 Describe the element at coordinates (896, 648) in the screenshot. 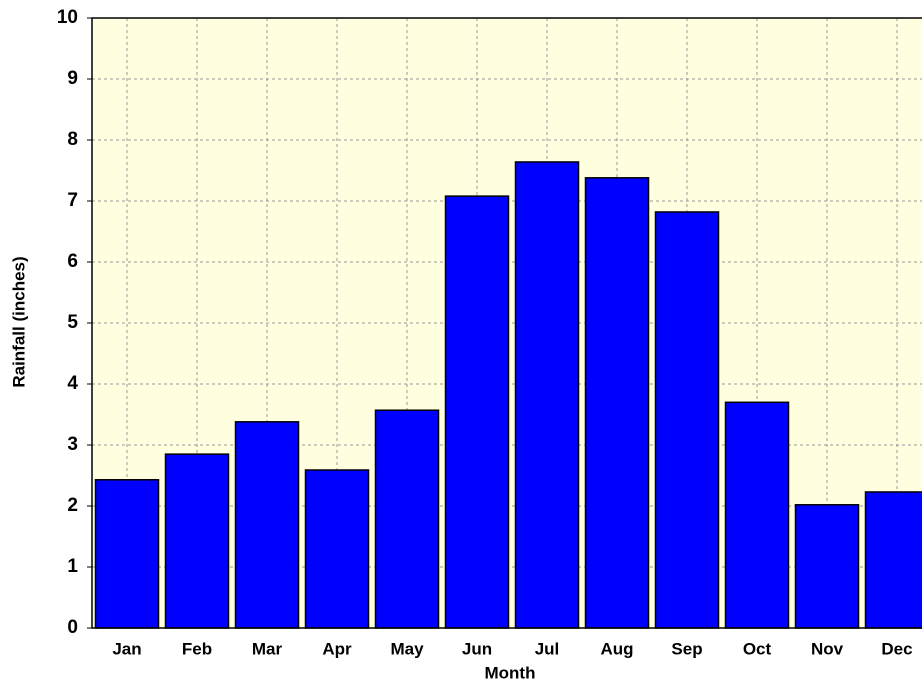

I see `x-tick-label: Dec` at that location.